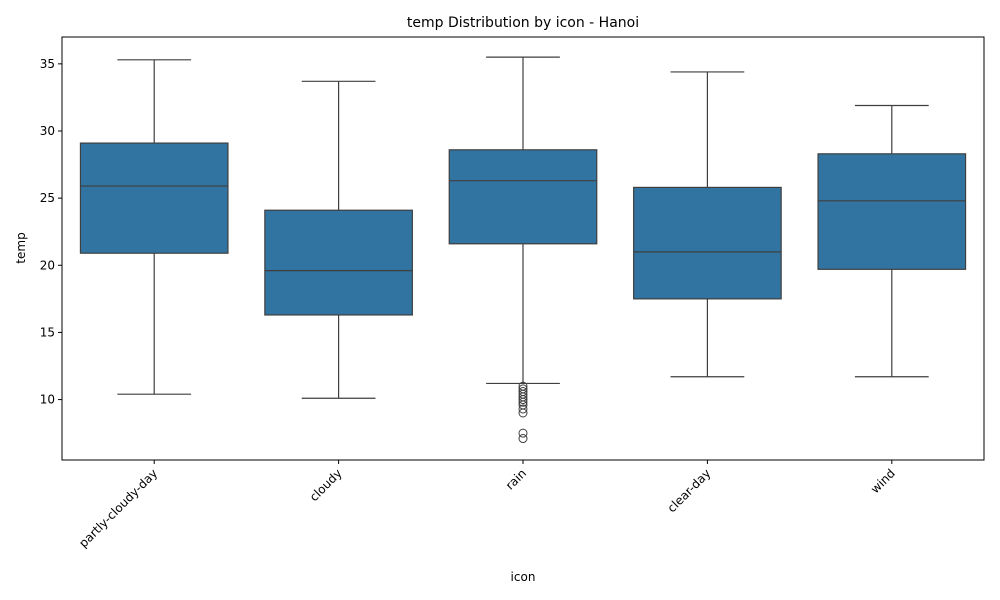  Describe the element at coordinates (689, 490) in the screenshot. I see `x-tick-label: clear-day` at that location.